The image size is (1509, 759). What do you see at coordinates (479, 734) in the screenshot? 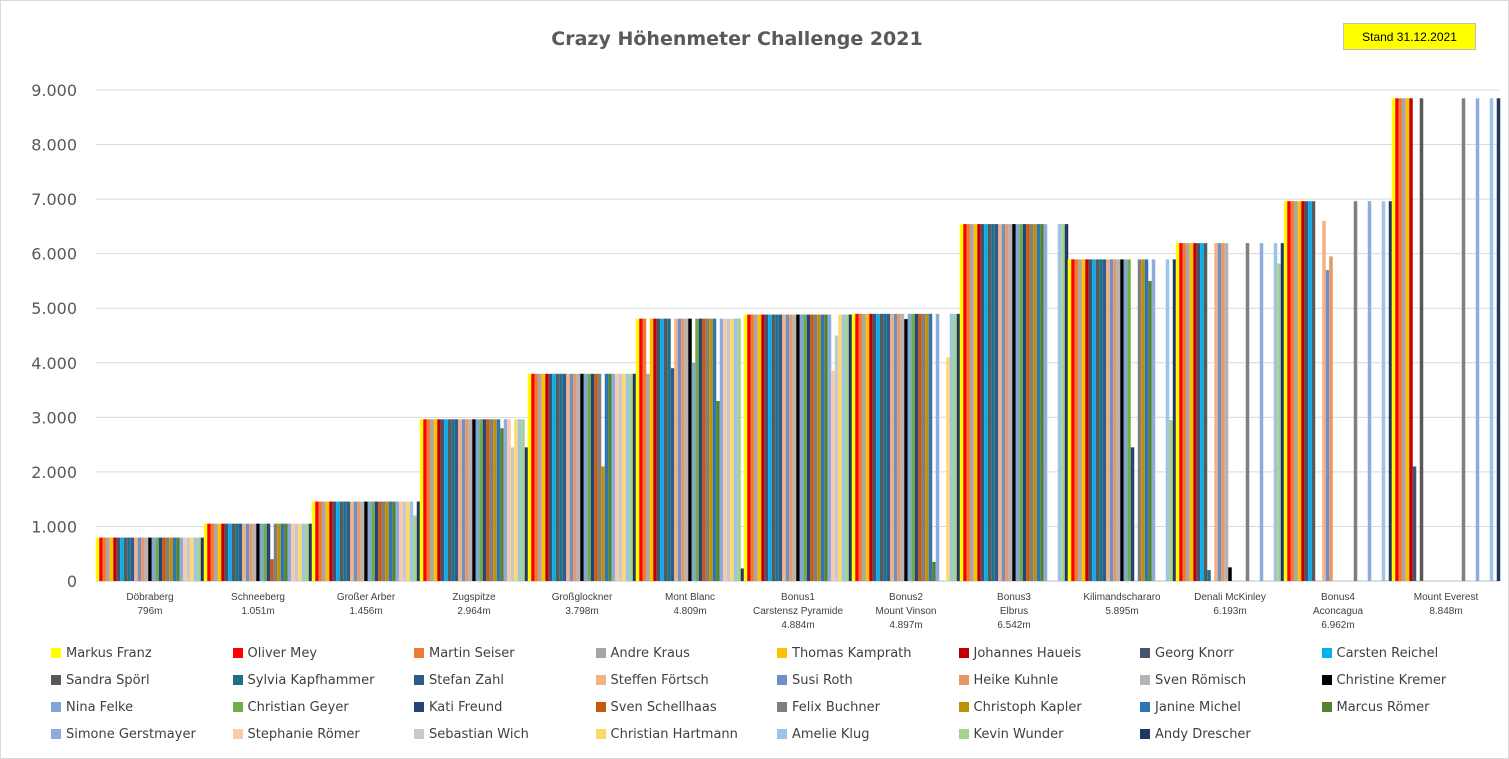
I see `legend-label: Sebastian Wich` at bounding box center [479, 734].